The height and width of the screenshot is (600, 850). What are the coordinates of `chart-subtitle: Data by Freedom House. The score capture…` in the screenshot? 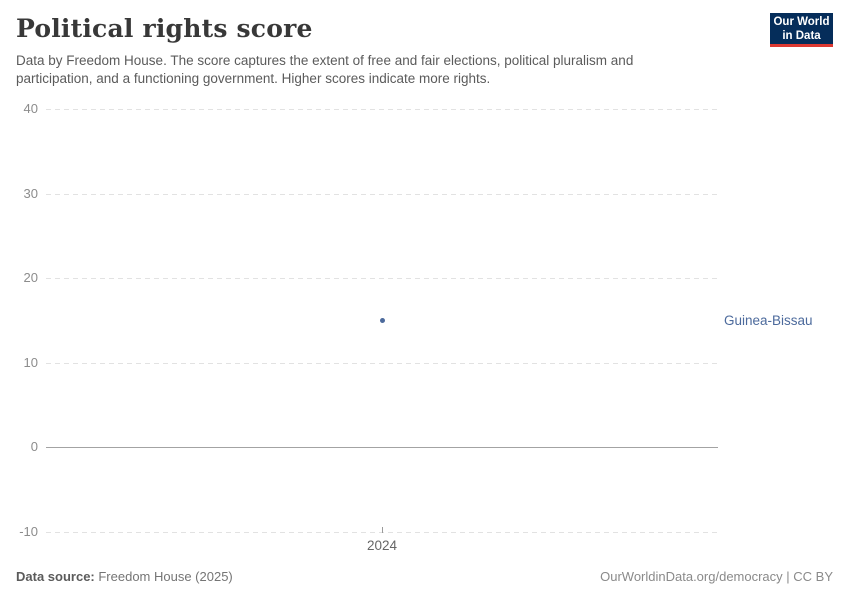 It's located at (325, 69).